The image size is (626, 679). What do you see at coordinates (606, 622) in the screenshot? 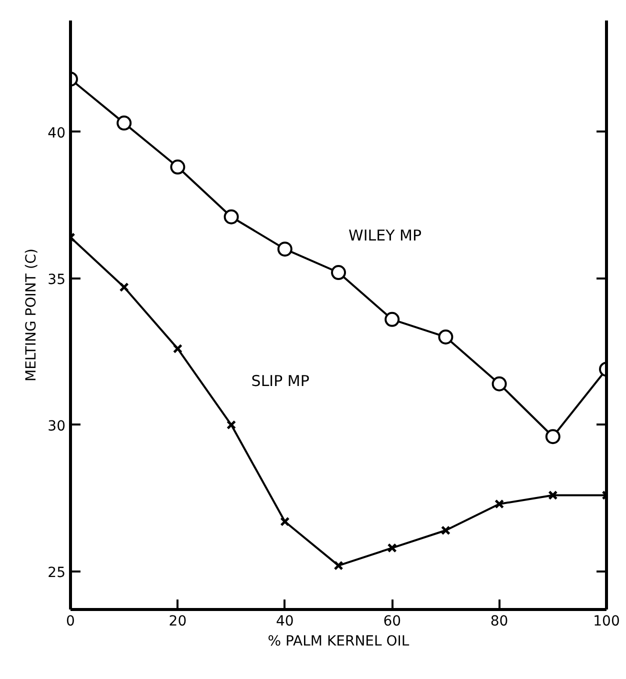
I see `x-tick-label: 100` at bounding box center [606, 622].